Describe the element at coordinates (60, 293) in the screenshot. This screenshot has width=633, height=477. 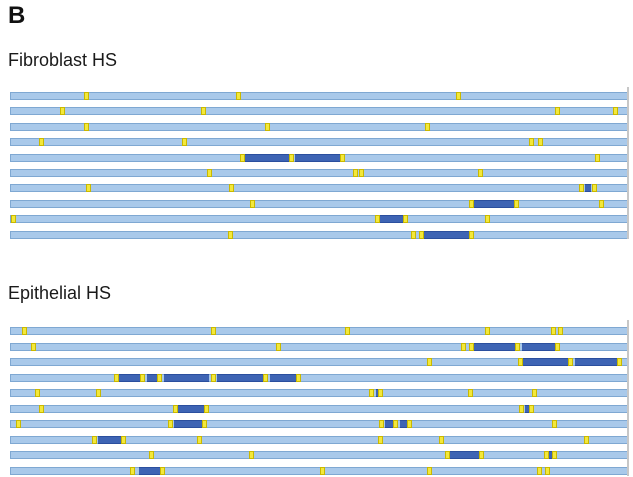
I see `epithelial-title: Epithelial HS` at that location.